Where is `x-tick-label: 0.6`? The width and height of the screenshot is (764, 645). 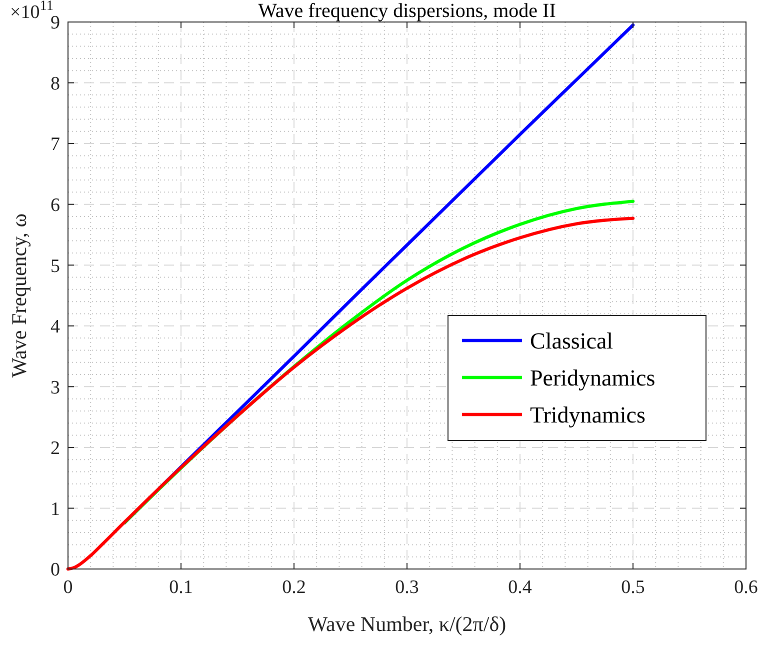 x-tick-label: 0.6 is located at coordinates (746, 587).